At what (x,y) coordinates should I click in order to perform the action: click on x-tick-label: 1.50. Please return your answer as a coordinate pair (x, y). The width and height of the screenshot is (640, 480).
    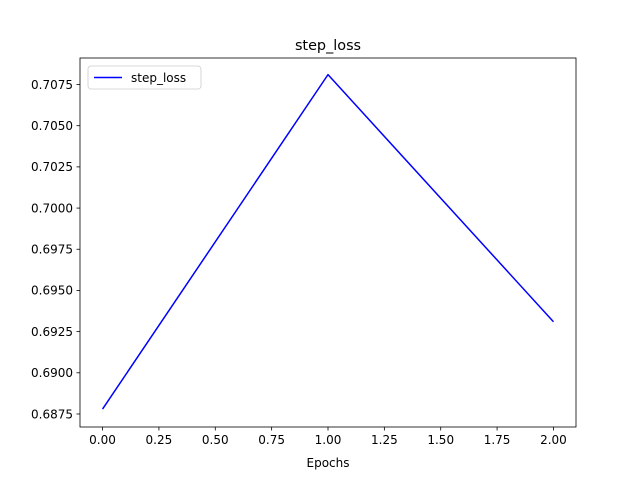
    Looking at the image, I should click on (440, 440).